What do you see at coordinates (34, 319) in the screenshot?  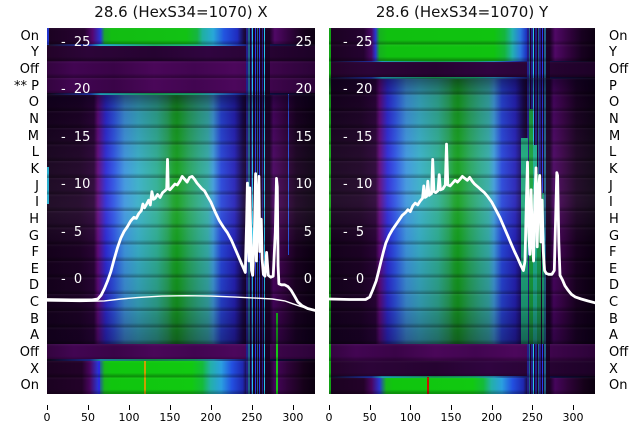 I see `row-label: B` at bounding box center [34, 319].